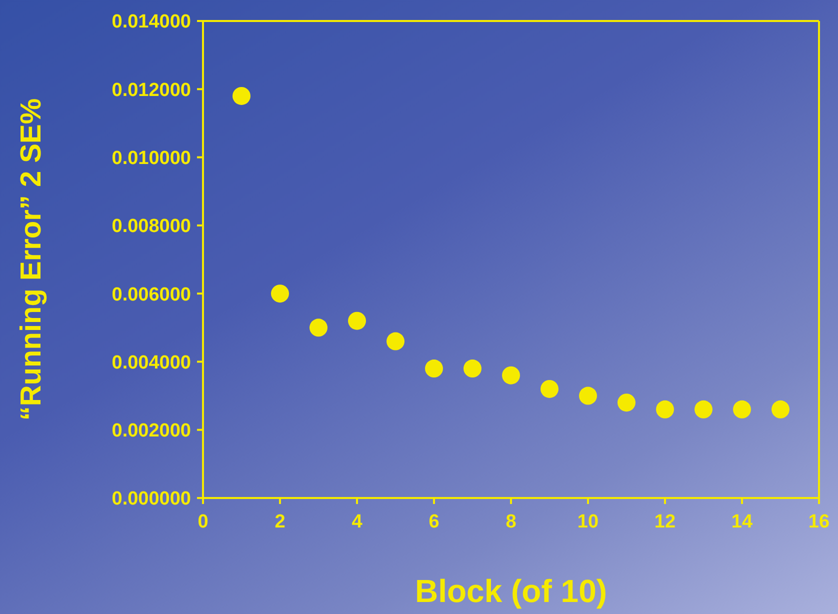 This screenshot has height=614, width=838. I want to click on y-tick-label: 0.010000, so click(151, 159).